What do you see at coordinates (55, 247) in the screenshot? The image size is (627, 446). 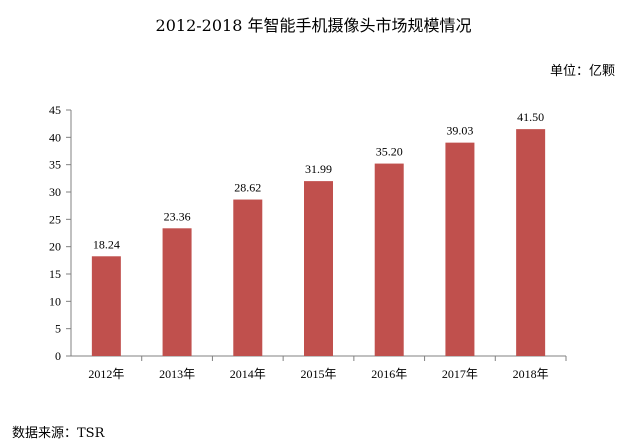 I see `y-tick-label: 20` at bounding box center [55, 247].